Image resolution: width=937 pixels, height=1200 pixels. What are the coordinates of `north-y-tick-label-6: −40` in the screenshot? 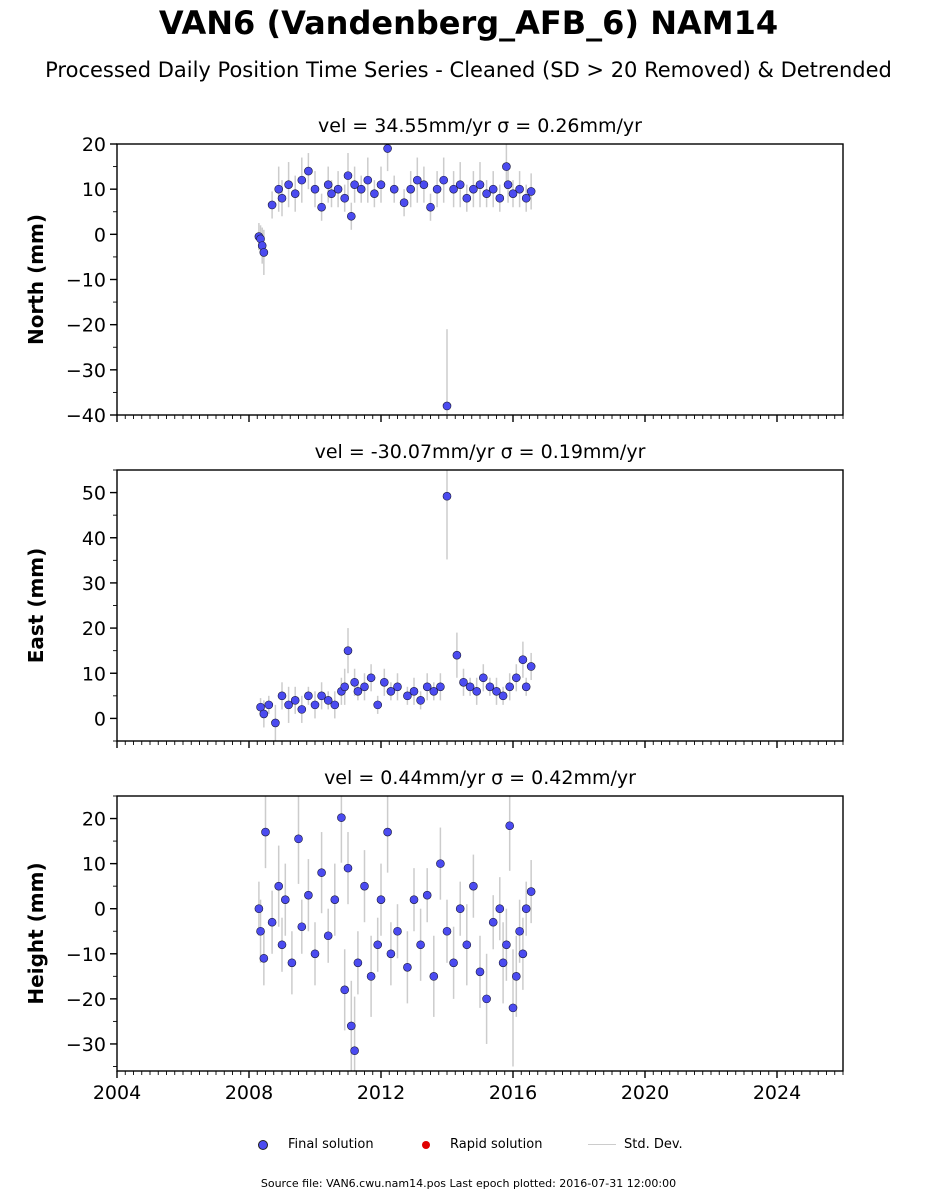 It's located at (86, 416).